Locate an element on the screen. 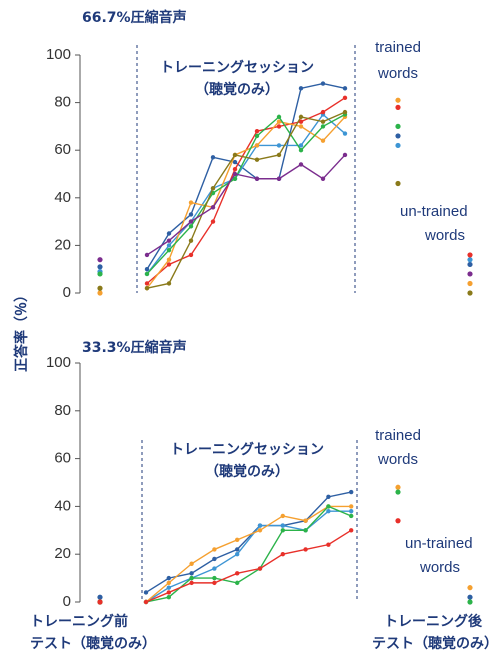  post-label: テスト（聴覚のみ） is located at coordinates (432, 643).